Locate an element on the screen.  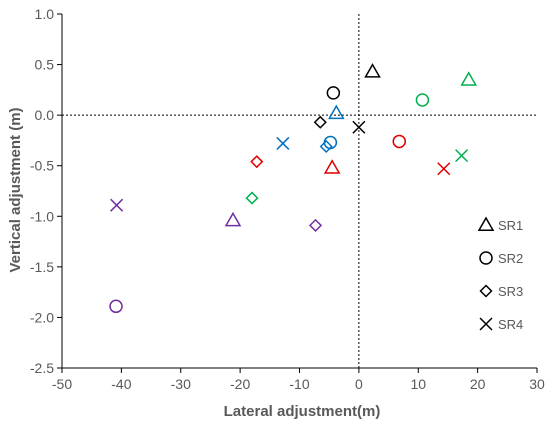
x-tick-label: 30 is located at coordinates (537, 384).